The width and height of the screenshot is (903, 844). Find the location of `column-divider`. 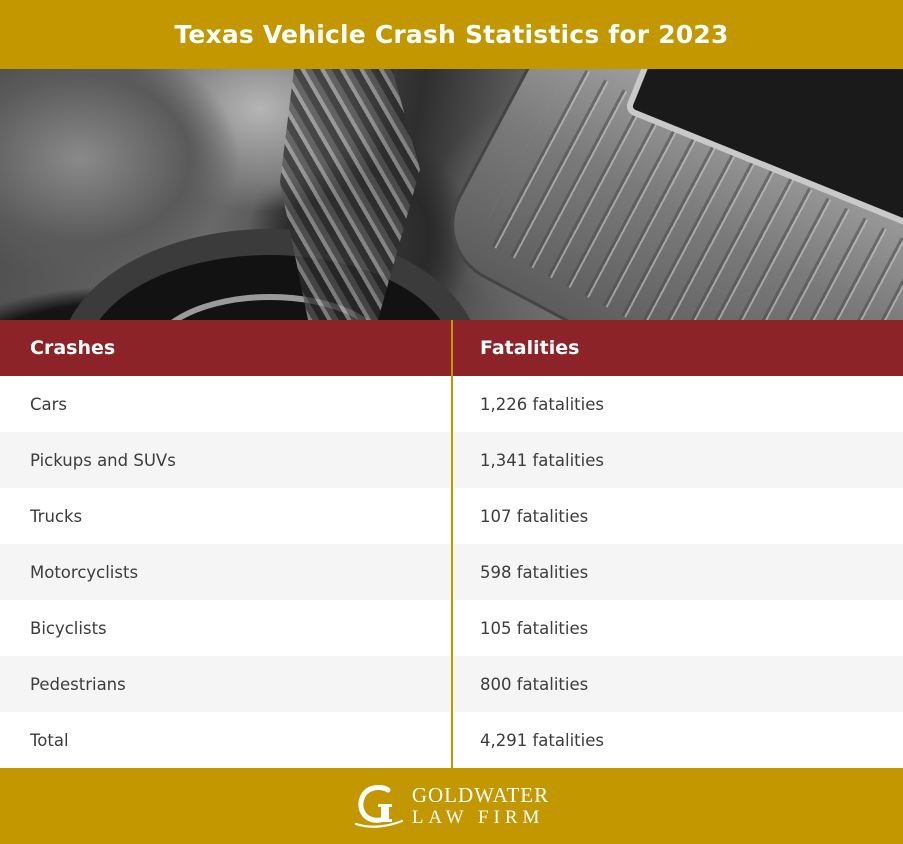

column-divider is located at coordinates (452, 544).